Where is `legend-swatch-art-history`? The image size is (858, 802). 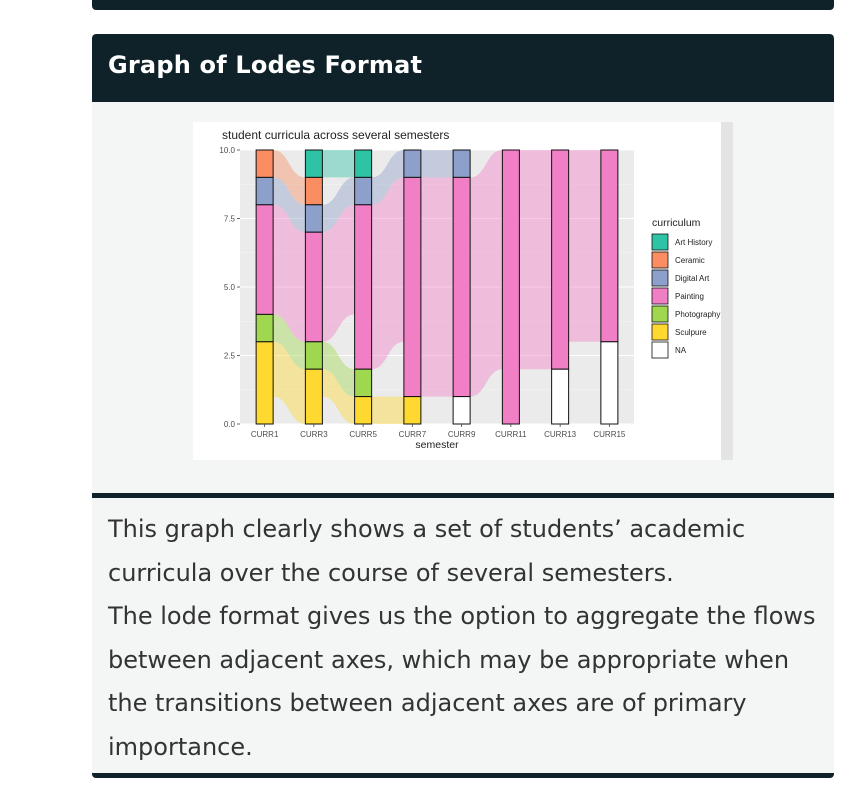 legend-swatch-art-history is located at coordinates (660, 242).